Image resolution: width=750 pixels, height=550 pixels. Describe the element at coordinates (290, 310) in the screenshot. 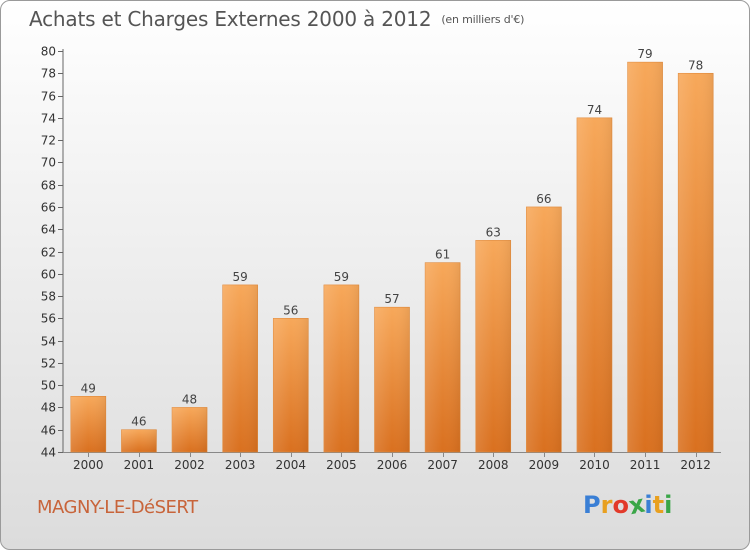

I see `data-label: 56` at that location.